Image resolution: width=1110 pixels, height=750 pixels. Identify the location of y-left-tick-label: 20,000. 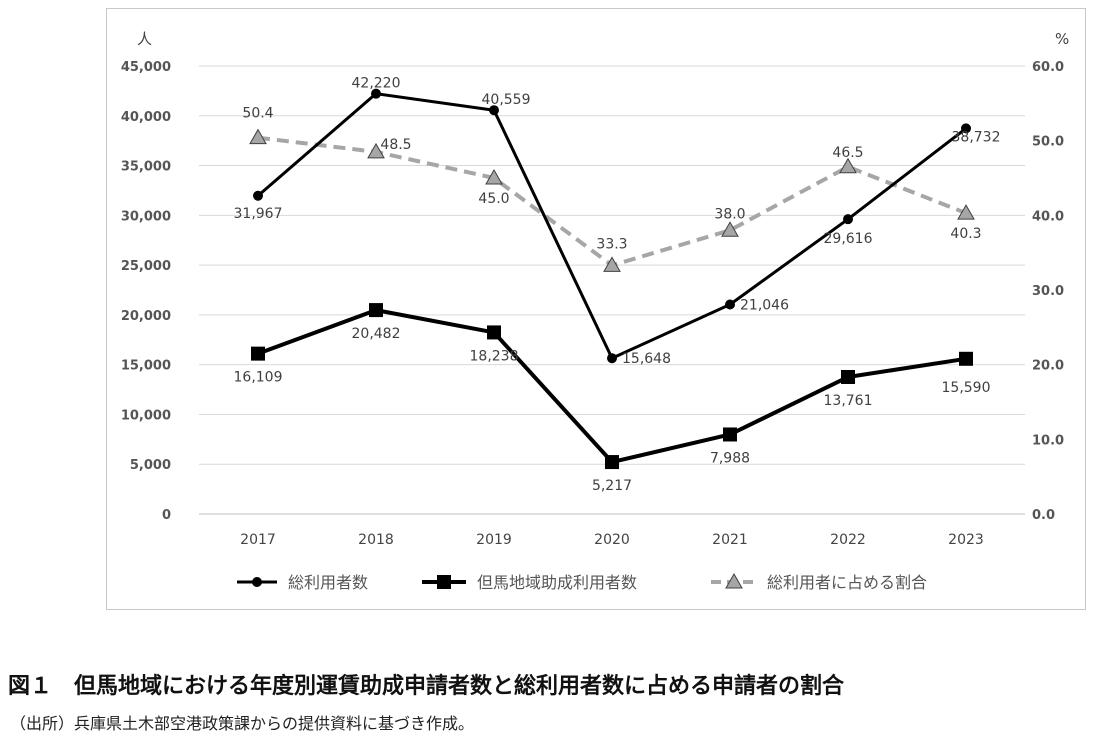
(146, 316).